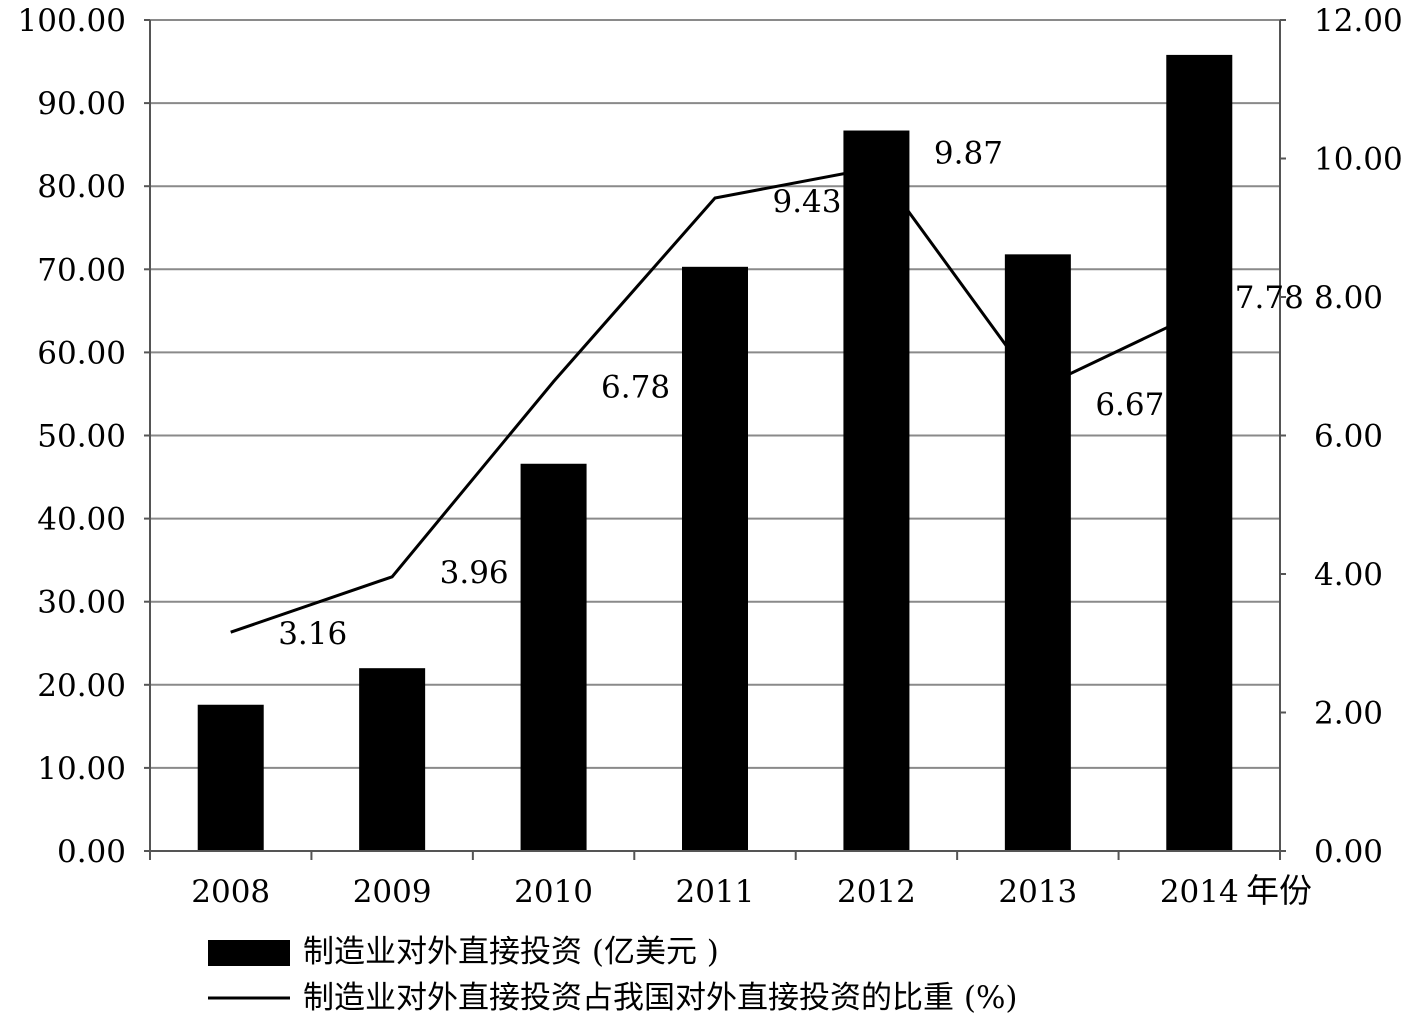 The image size is (1417, 1018). What do you see at coordinates (1129, 405) in the screenshot?
I see `line-data-label: 6.67` at bounding box center [1129, 405].